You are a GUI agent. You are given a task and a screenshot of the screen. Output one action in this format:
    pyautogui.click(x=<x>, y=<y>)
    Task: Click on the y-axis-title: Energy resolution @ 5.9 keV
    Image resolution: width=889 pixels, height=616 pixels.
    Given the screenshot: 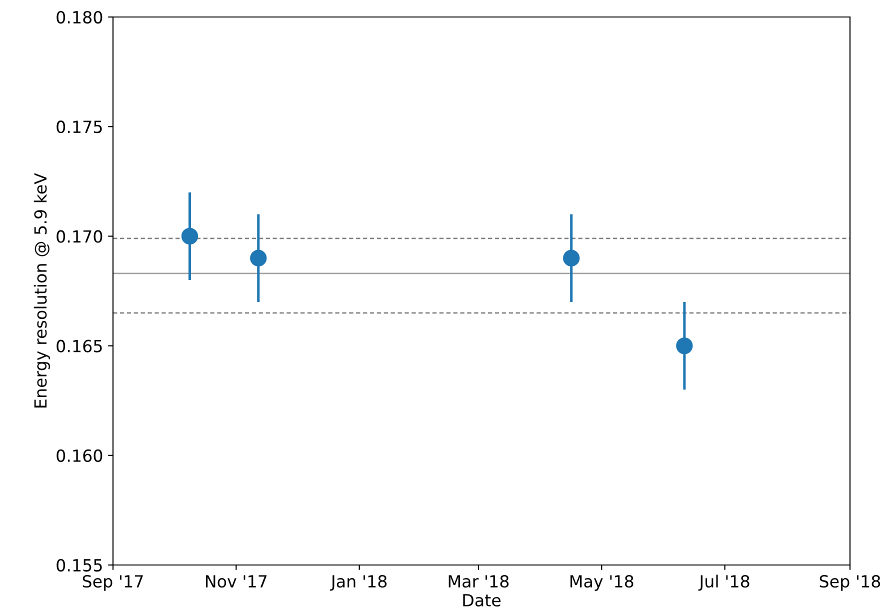 What is the action you would take?
    pyautogui.click(x=42, y=290)
    